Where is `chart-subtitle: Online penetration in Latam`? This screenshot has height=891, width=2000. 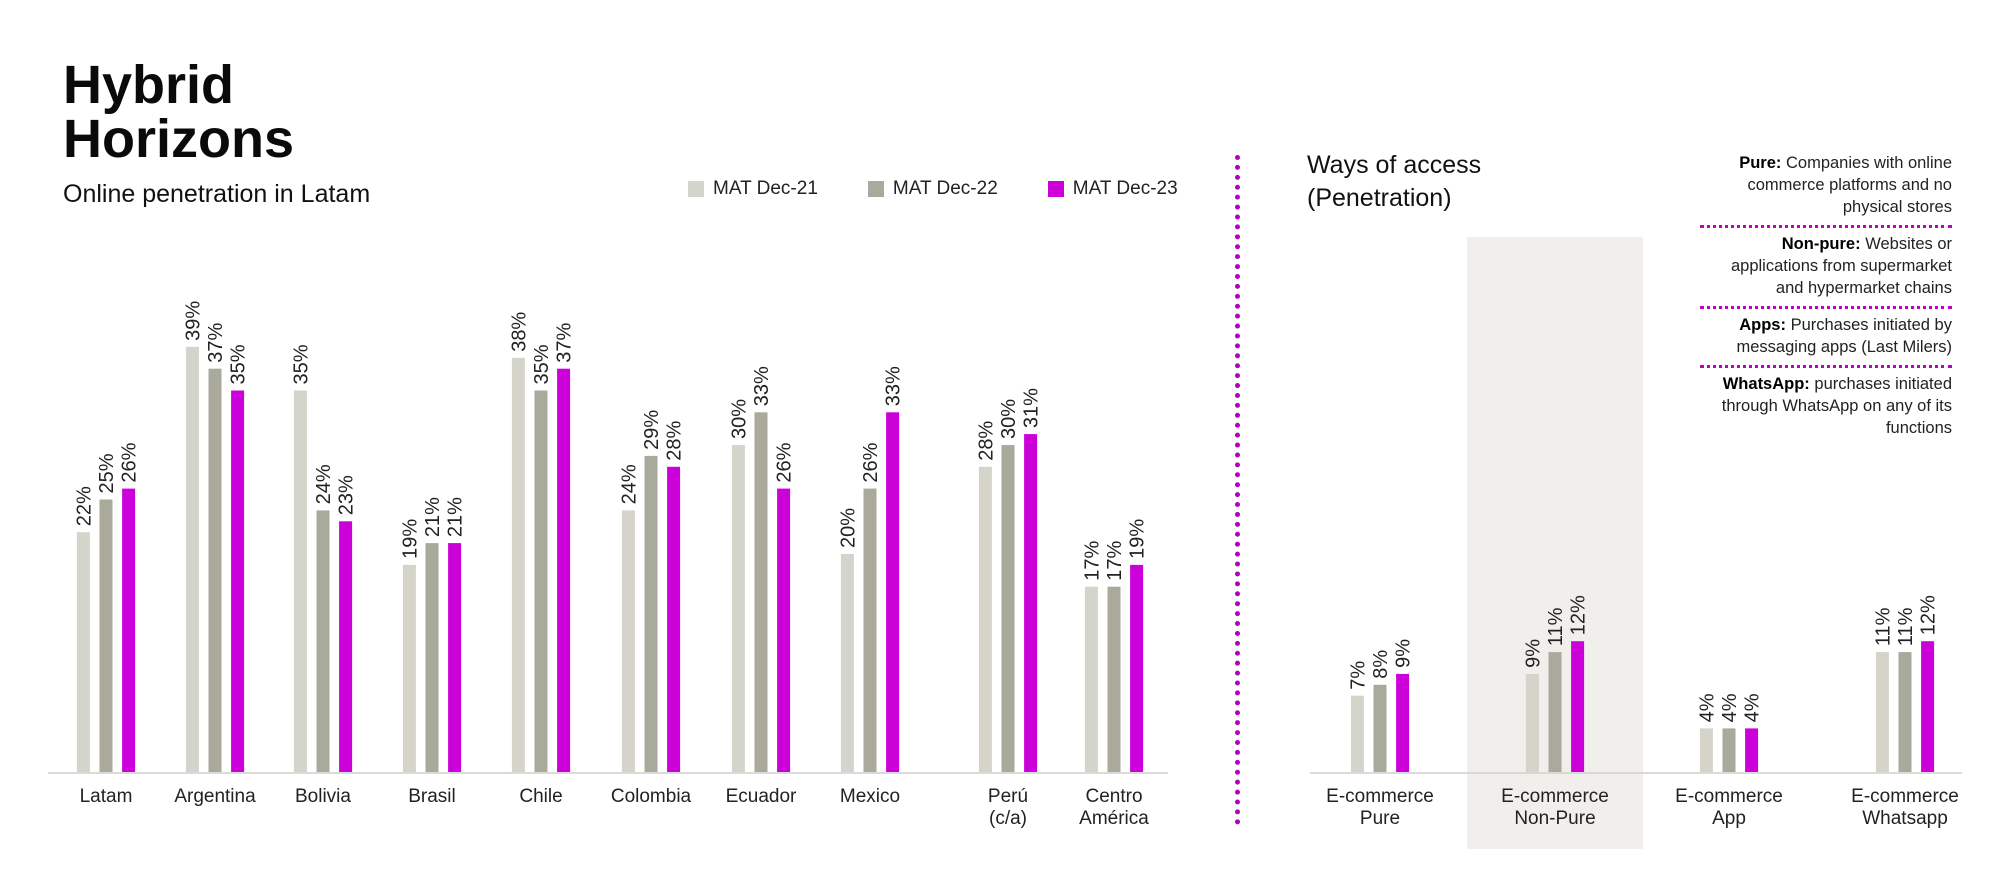 chart-subtitle: Online penetration in Latam is located at coordinates (217, 194).